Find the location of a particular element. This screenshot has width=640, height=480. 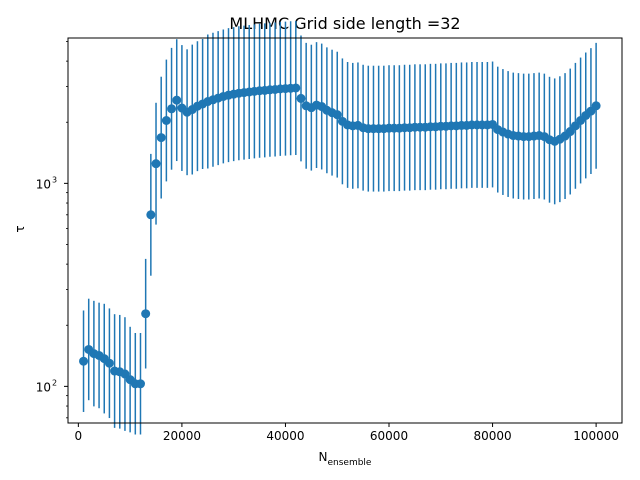

x-tick-label: 20000 is located at coordinates (182, 436).